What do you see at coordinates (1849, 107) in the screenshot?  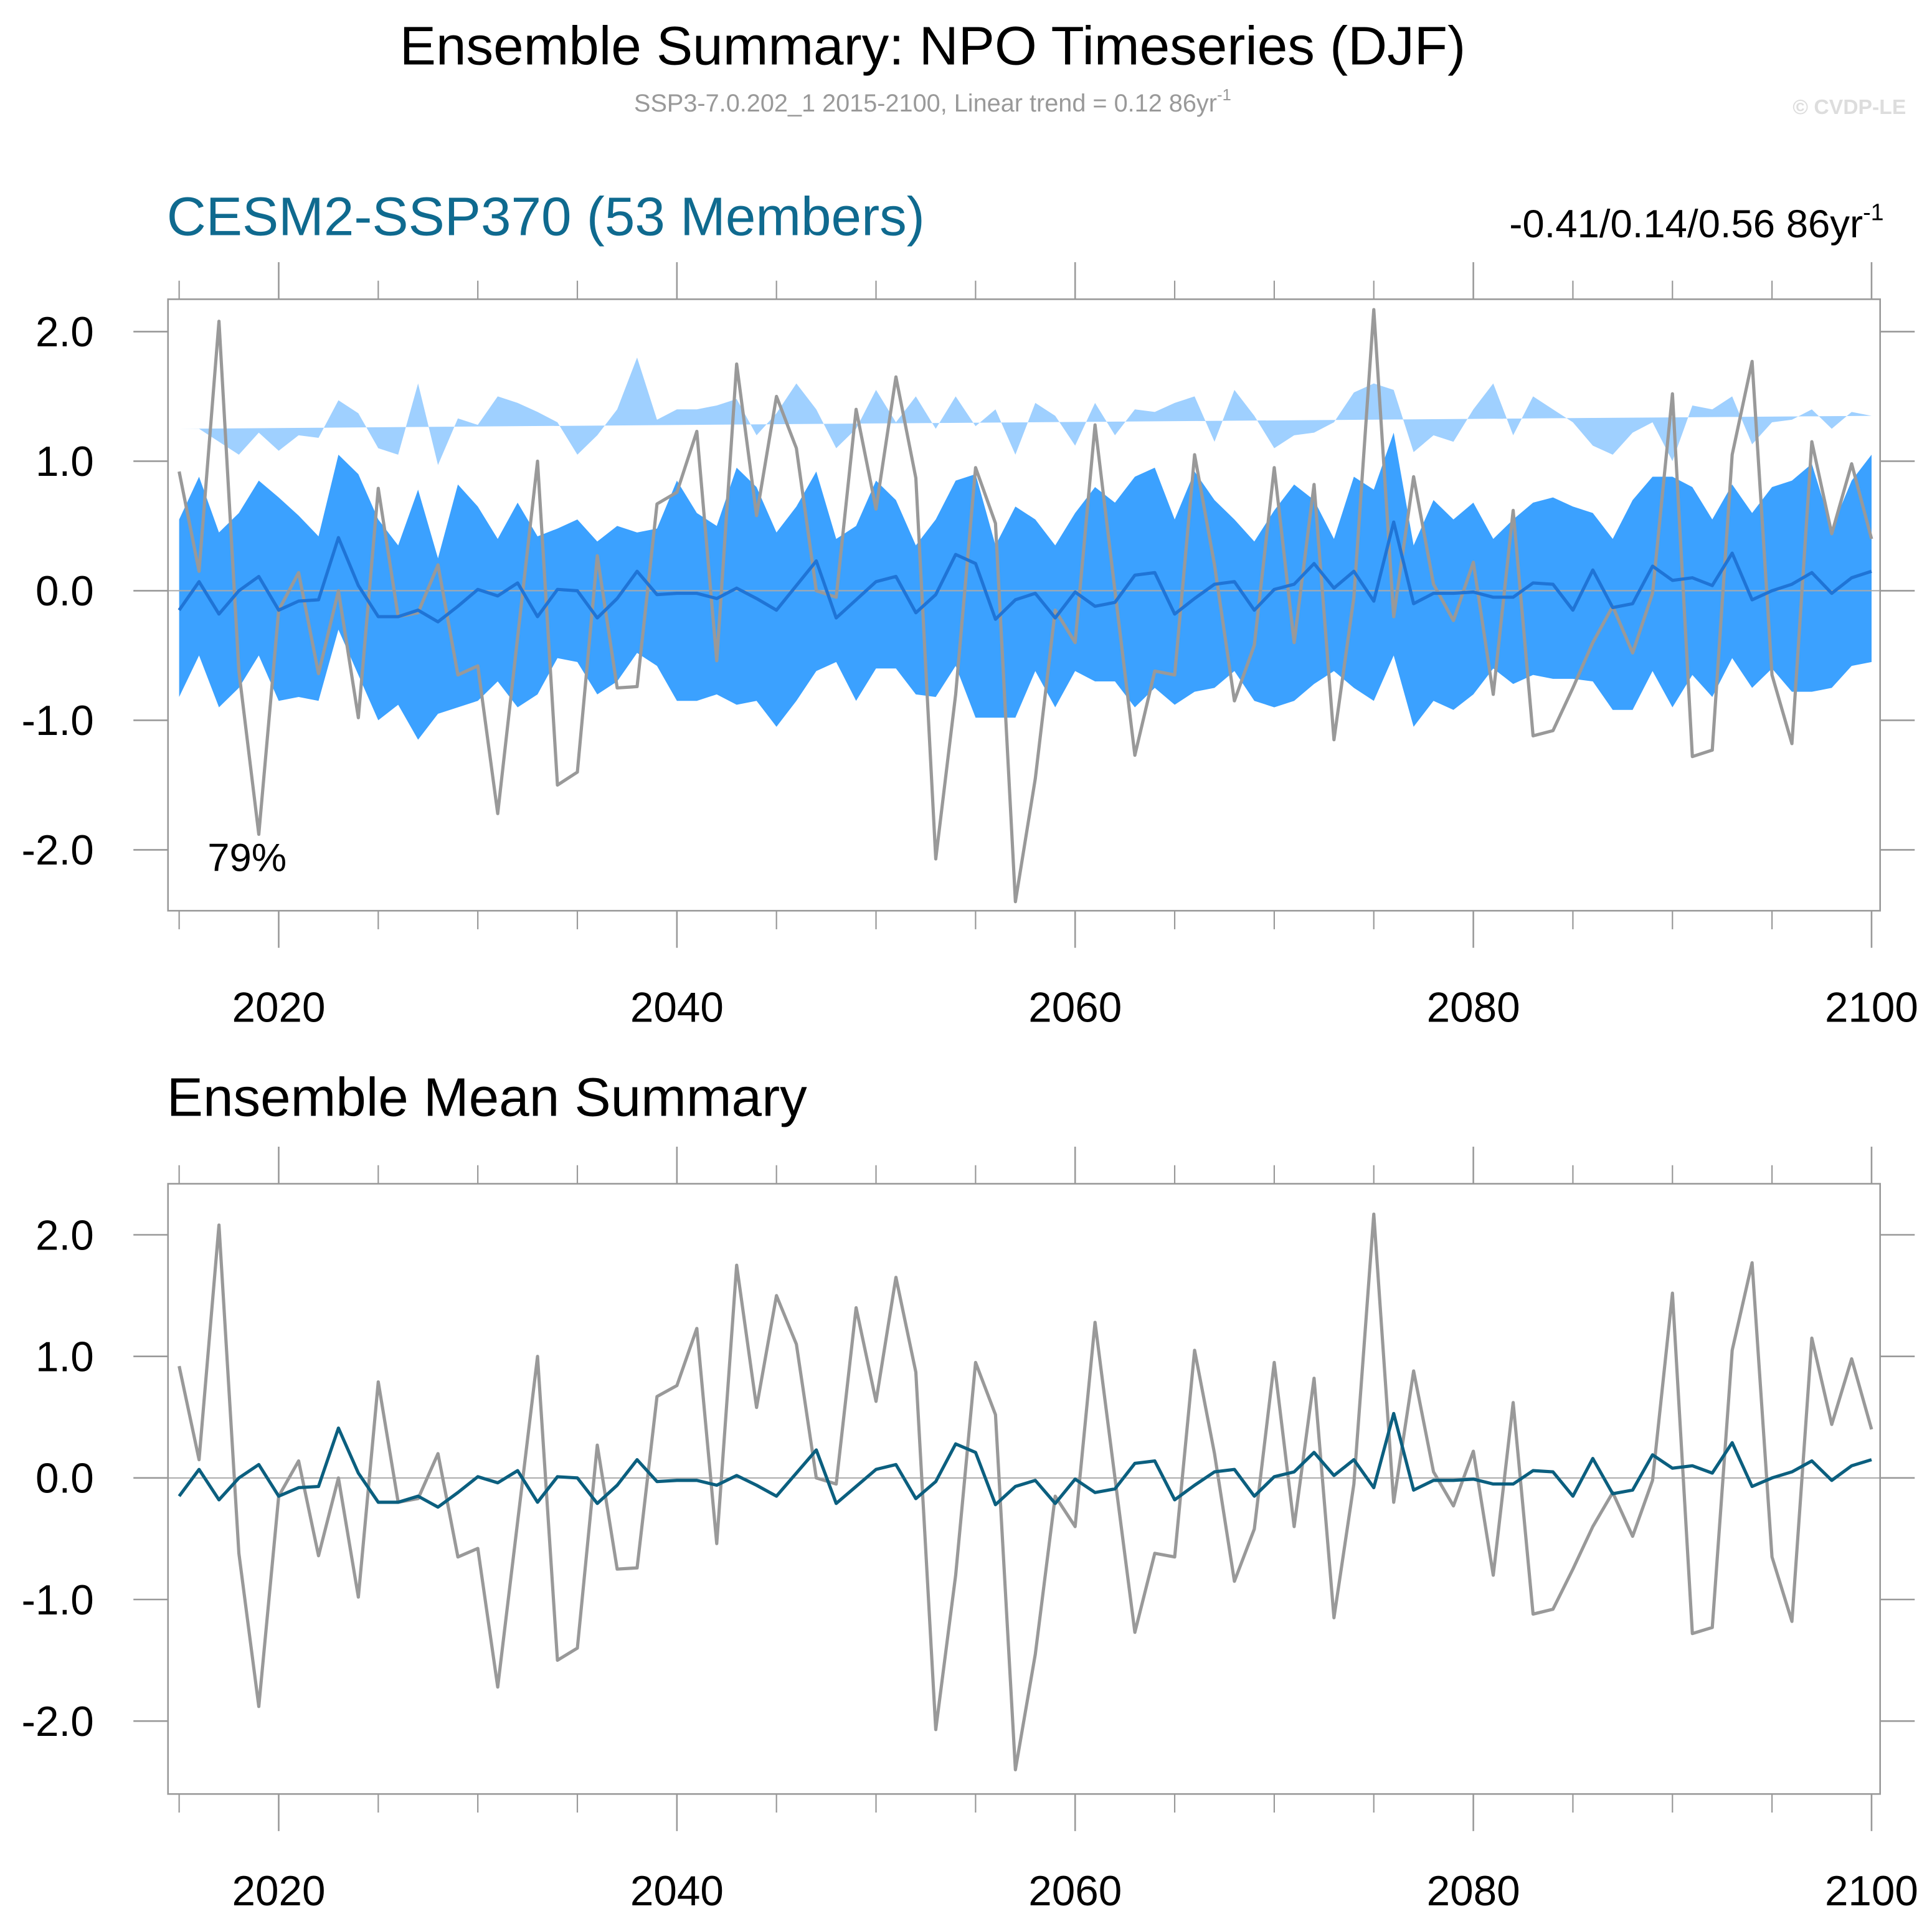 I see `credit: © CVDP-LE` at bounding box center [1849, 107].